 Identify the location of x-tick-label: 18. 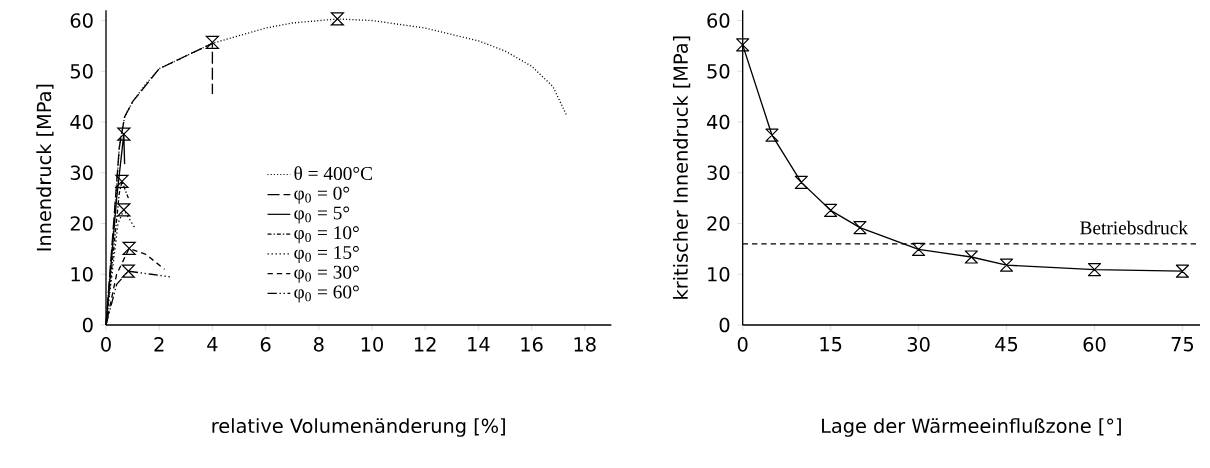
(585, 344).